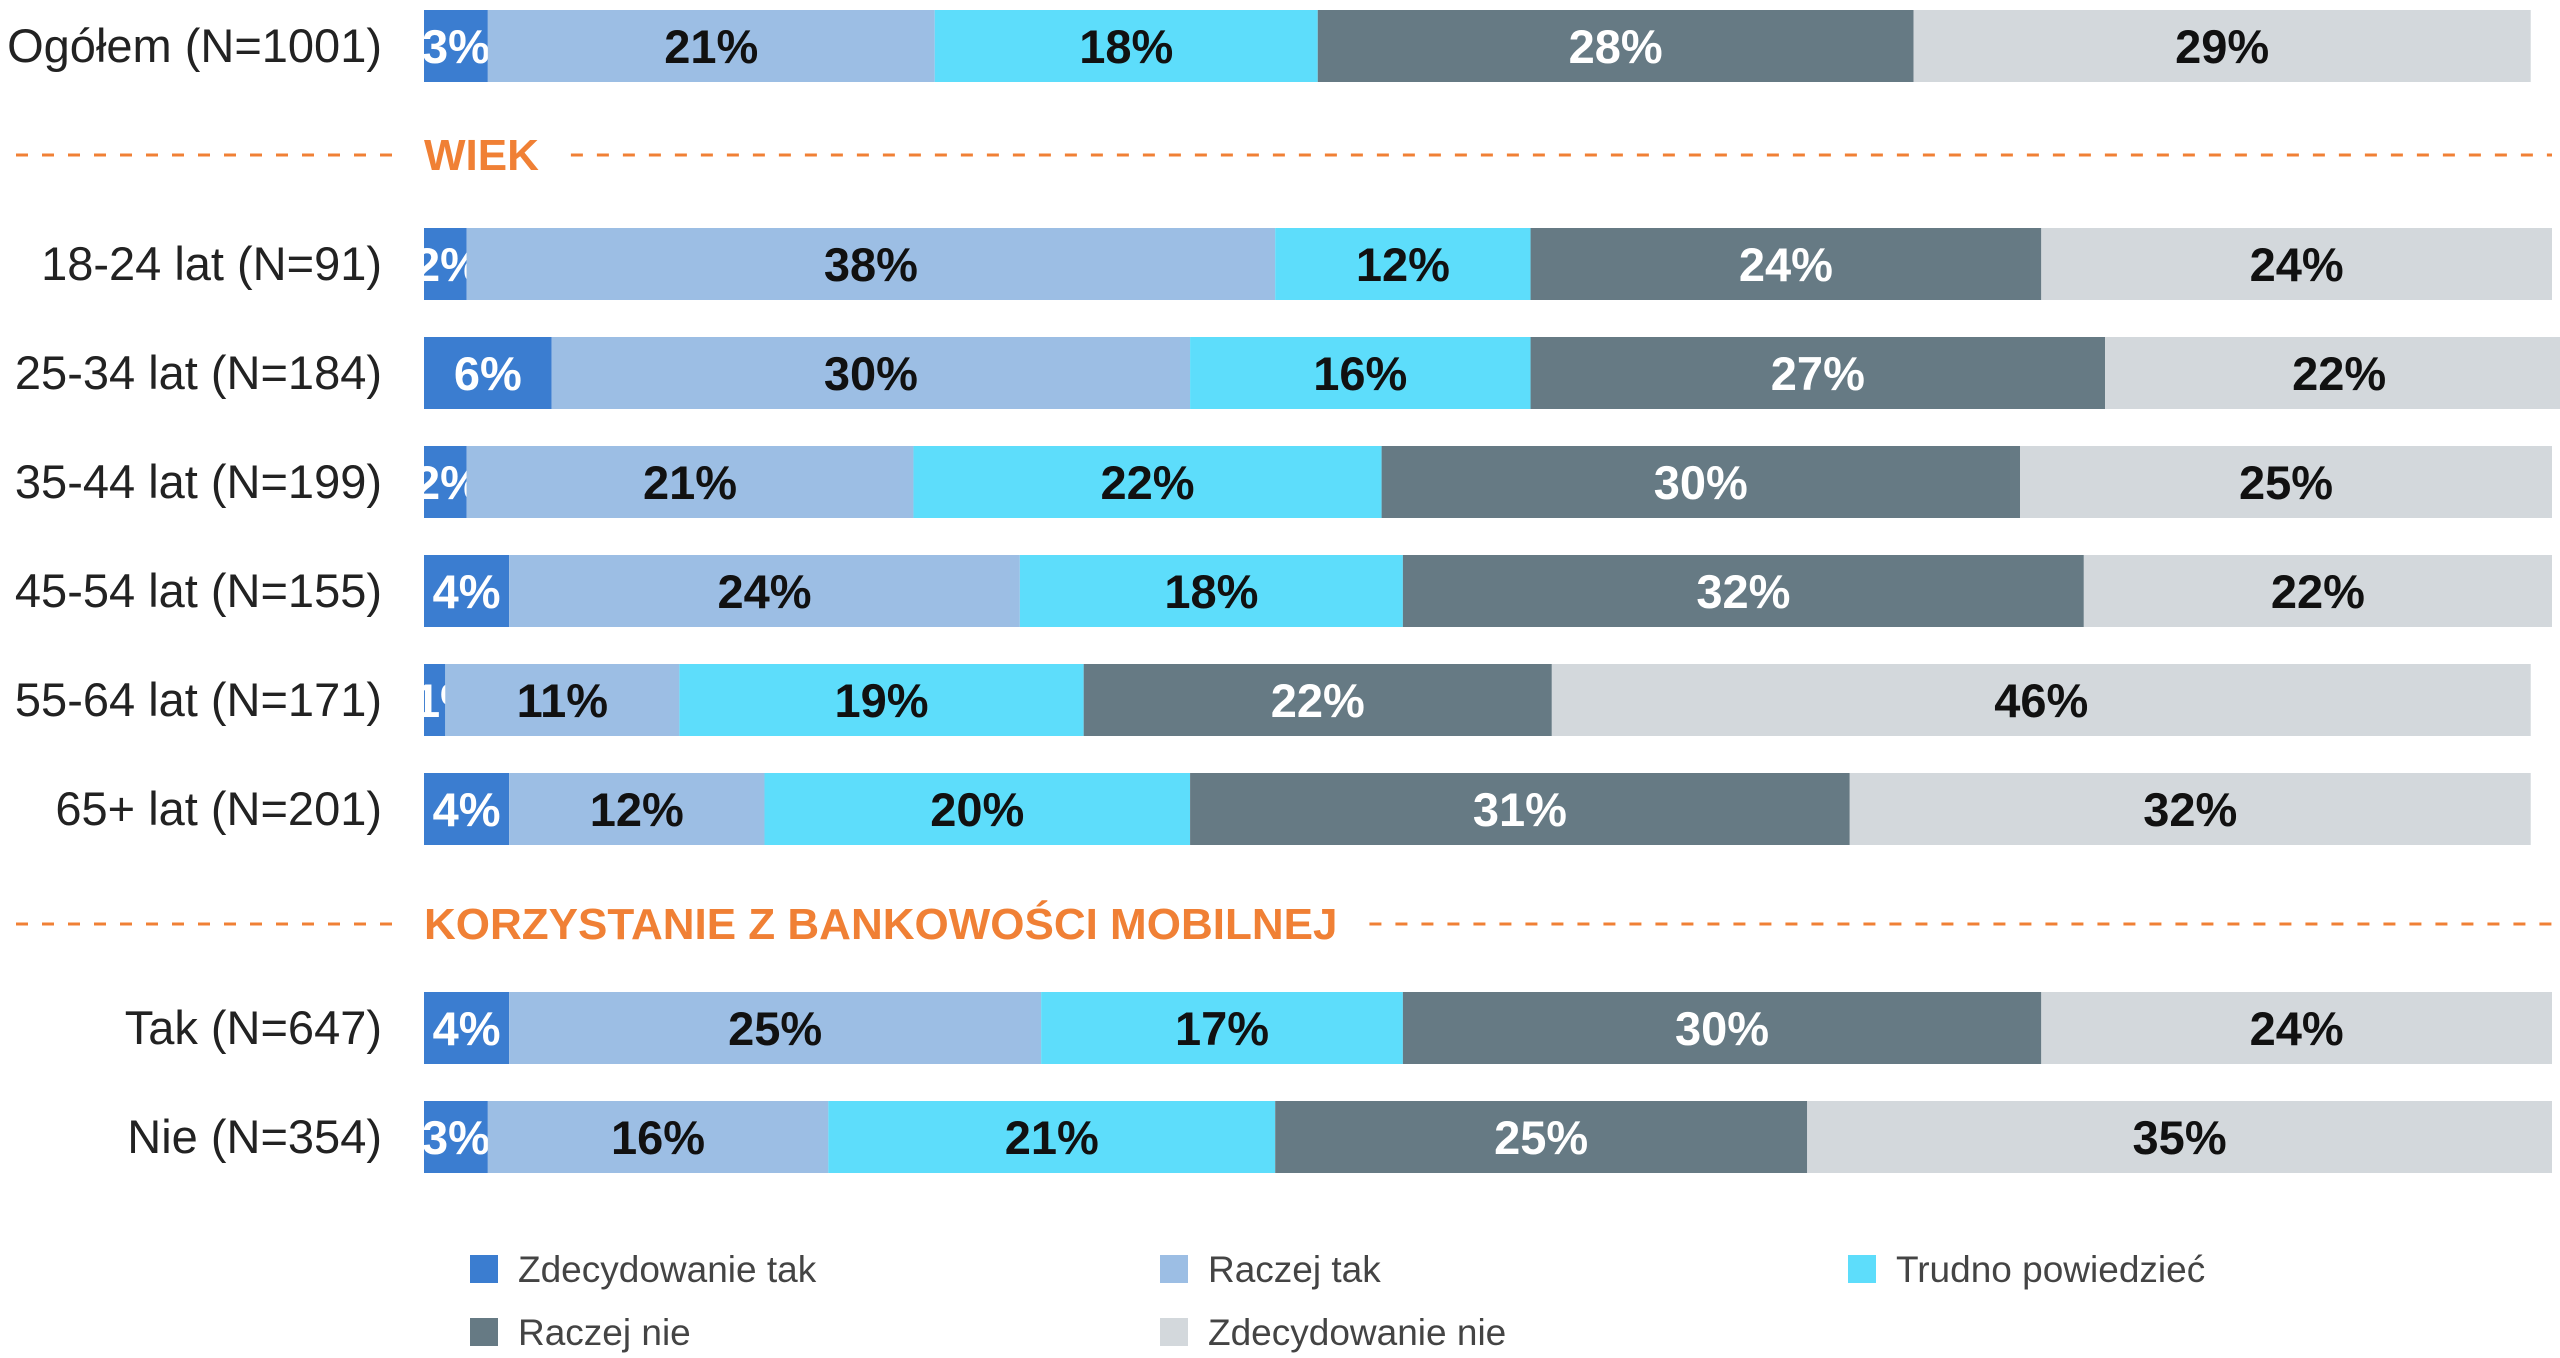  What do you see at coordinates (198, 481) in the screenshot?
I see `row-label: 35-44 lat (N=199)` at bounding box center [198, 481].